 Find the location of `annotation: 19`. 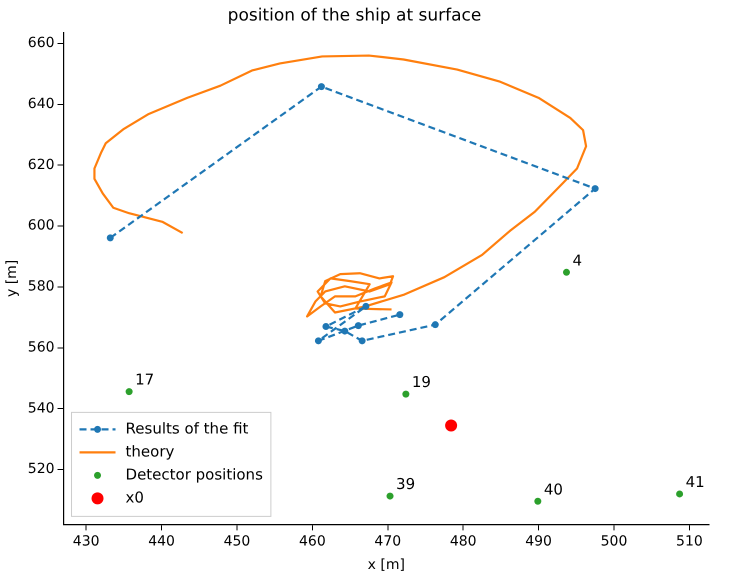

annotation: 19 is located at coordinates (421, 382).